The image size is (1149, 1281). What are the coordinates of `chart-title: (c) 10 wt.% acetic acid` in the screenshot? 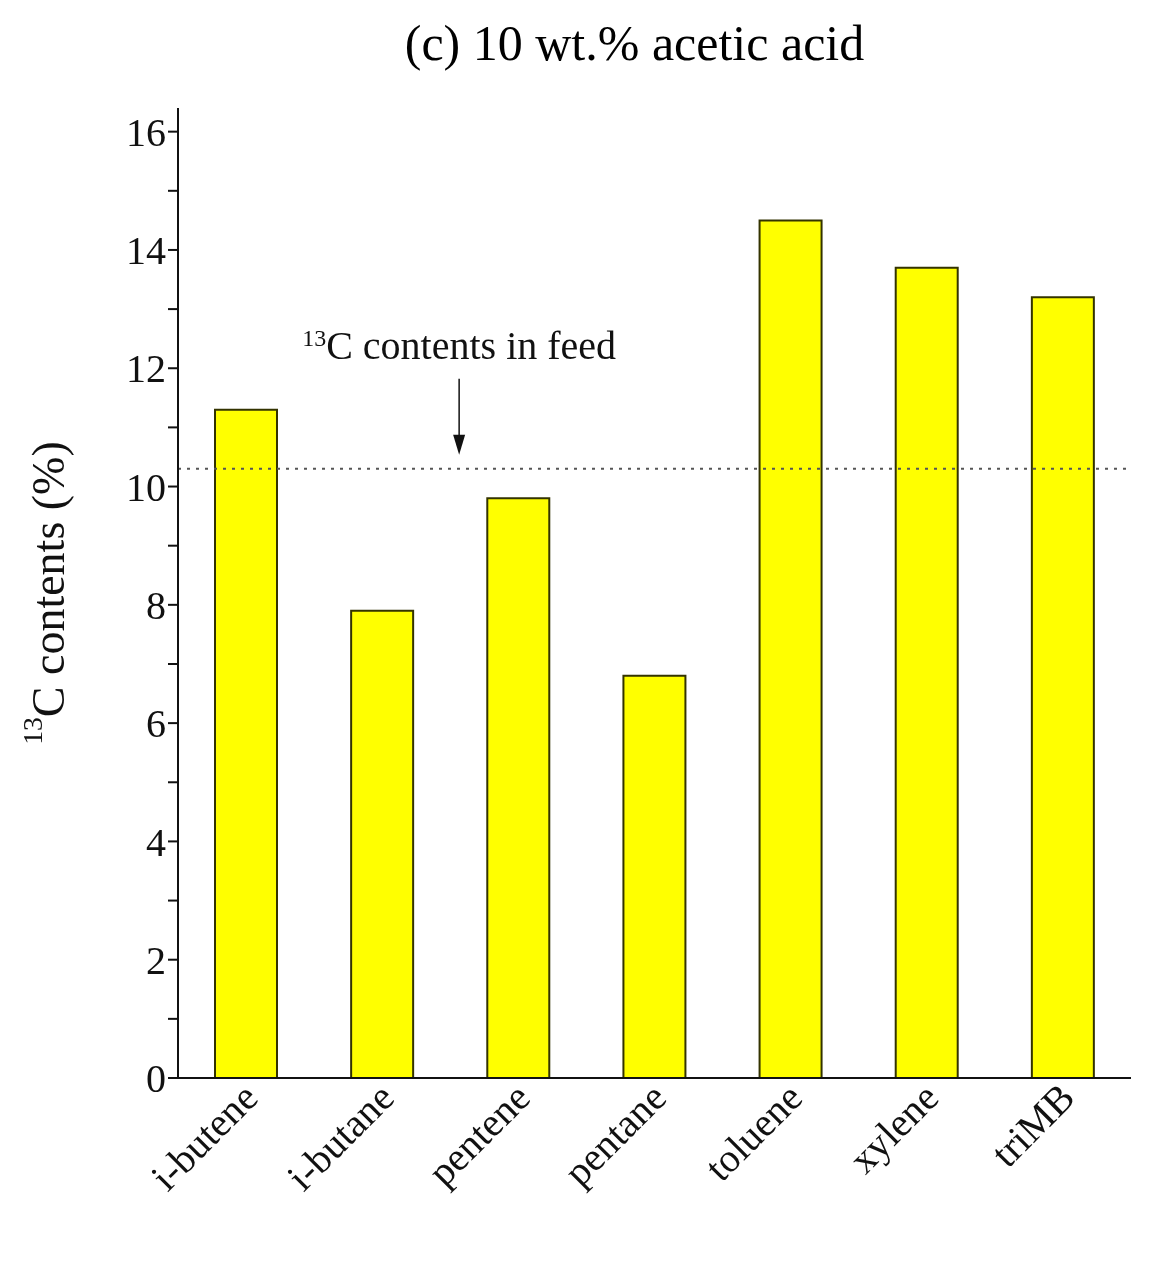 It's located at (634, 43).